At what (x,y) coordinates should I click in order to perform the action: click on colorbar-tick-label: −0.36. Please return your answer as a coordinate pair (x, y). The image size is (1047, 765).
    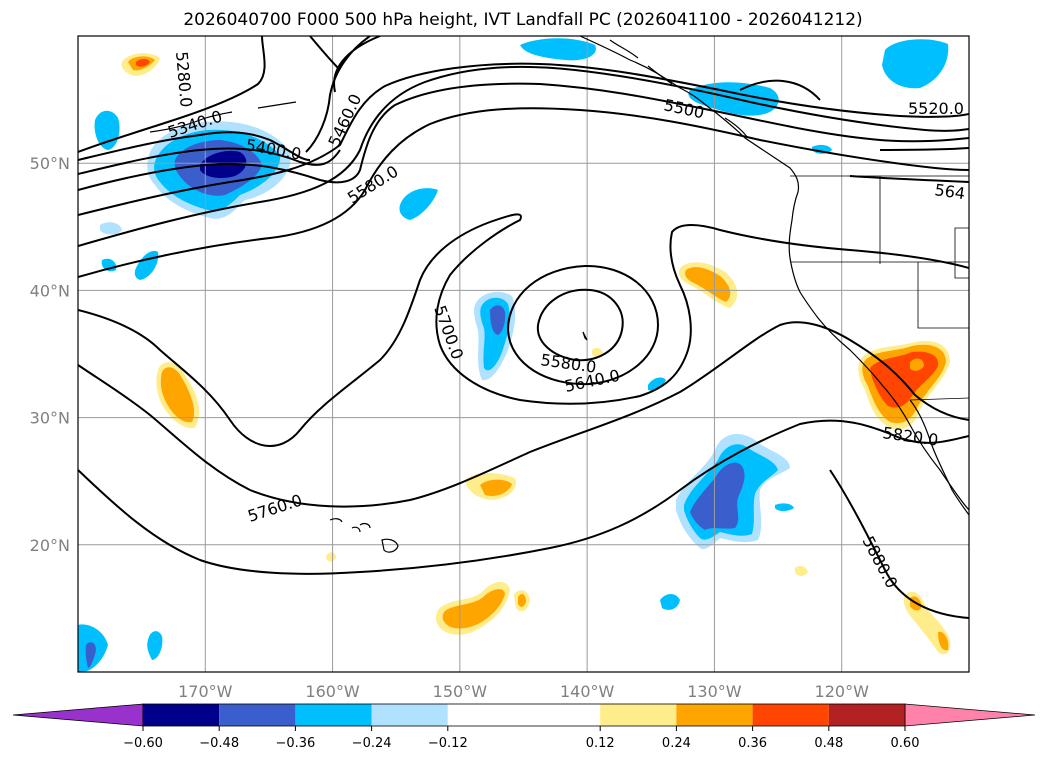
    Looking at the image, I should click on (295, 743).